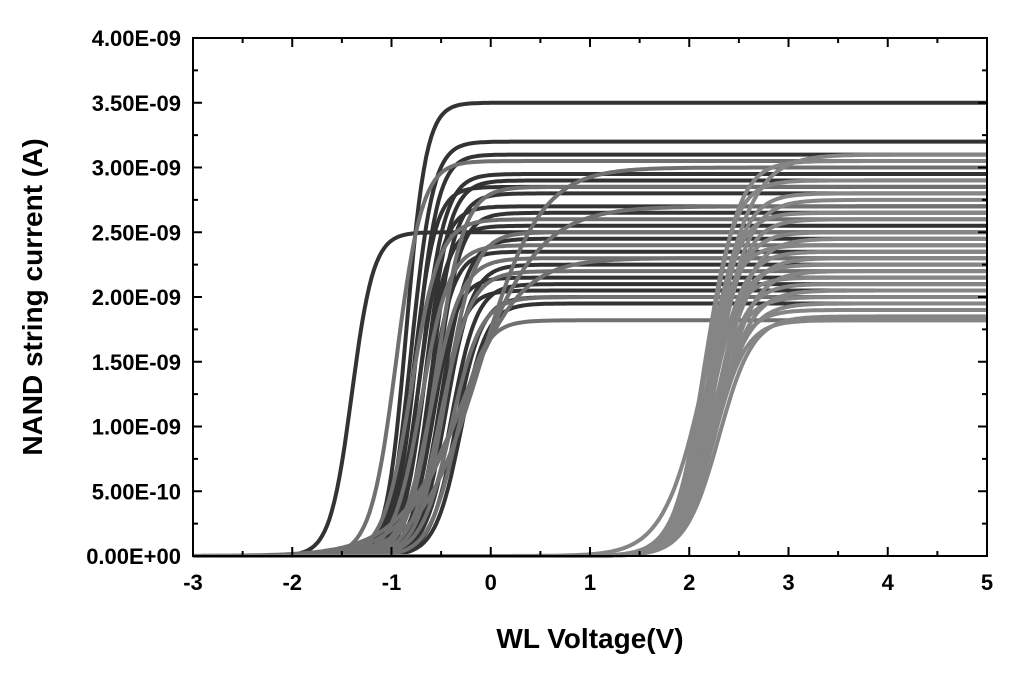 The width and height of the screenshot is (1019, 674). I want to click on x-tick-label: 4, so click(888, 582).